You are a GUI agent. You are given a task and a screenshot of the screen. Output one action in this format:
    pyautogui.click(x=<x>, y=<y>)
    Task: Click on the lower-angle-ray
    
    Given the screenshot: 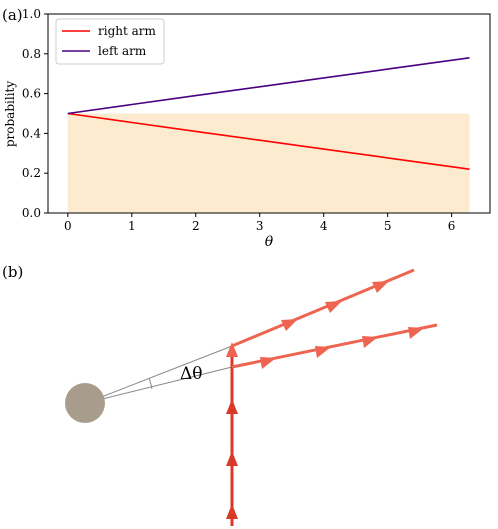 What is the action you would take?
    pyautogui.click(x=159, y=385)
    